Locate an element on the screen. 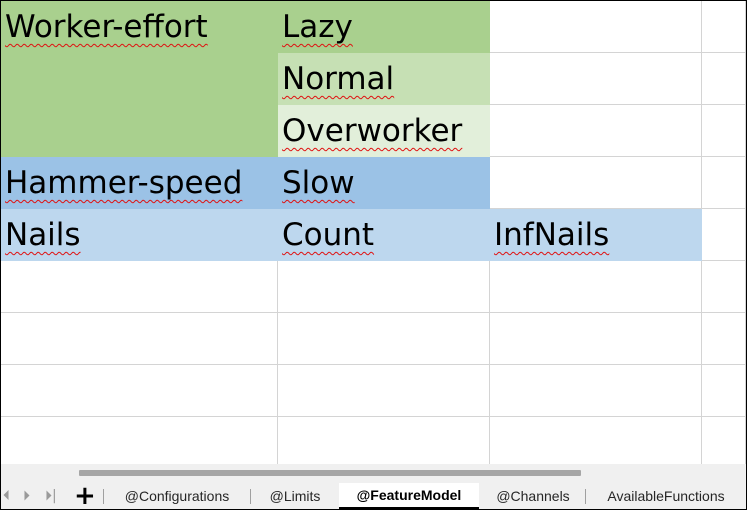 This screenshot has width=747, height=510. sheet-tab-availablefunctions: AvailableFunctions is located at coordinates (666, 496).